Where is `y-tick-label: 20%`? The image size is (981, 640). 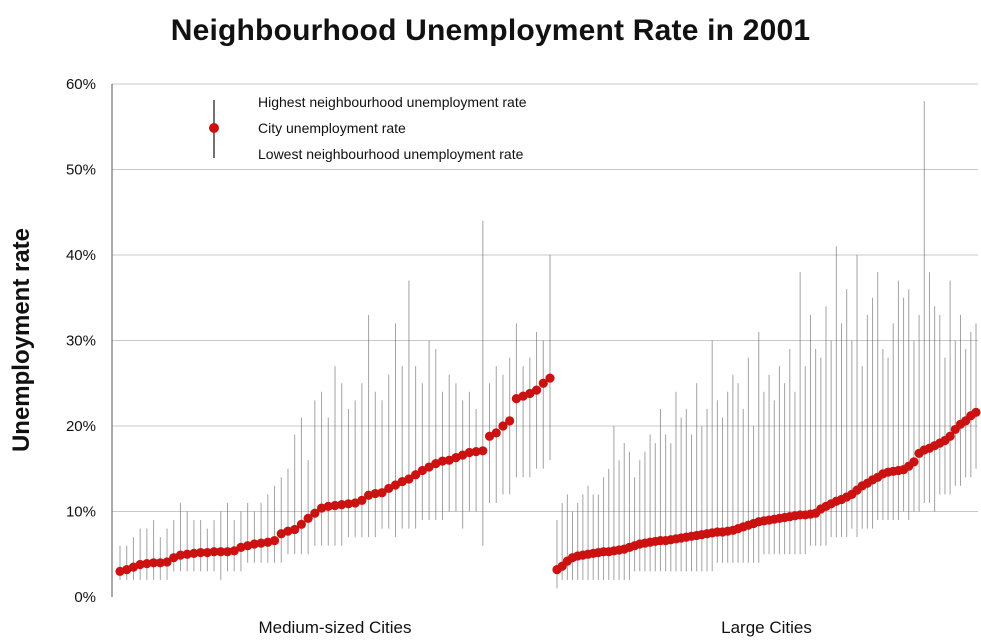 y-tick-label: 20% is located at coordinates (81, 426).